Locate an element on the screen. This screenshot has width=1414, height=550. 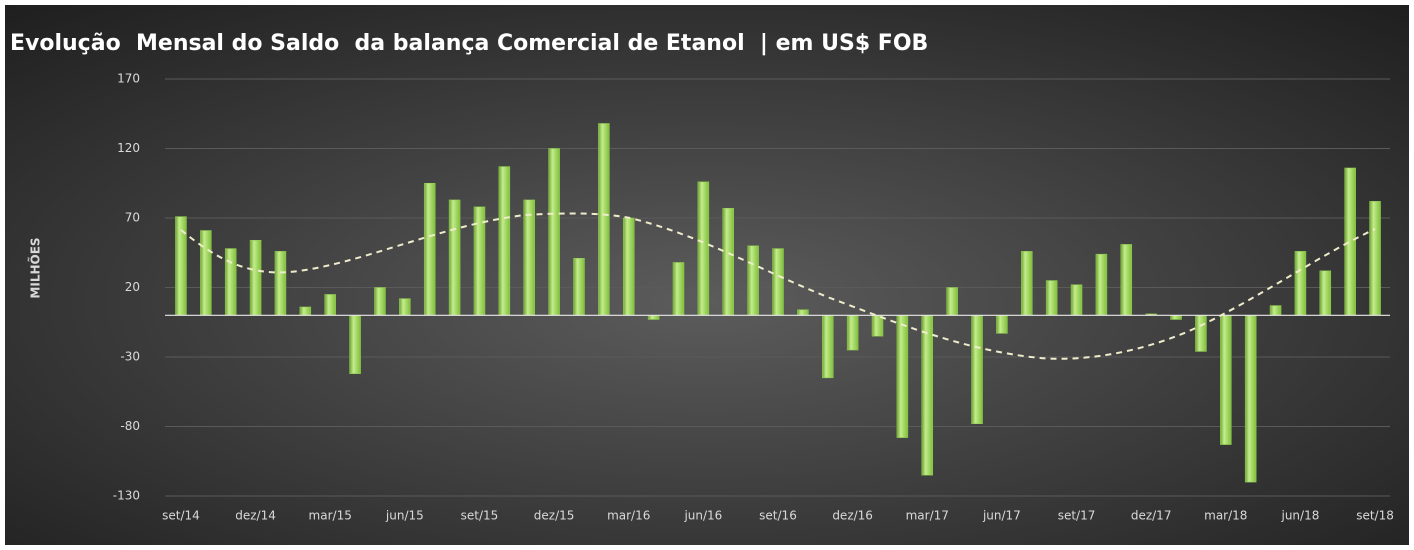
y-tick-label: -80 is located at coordinates (130, 426).